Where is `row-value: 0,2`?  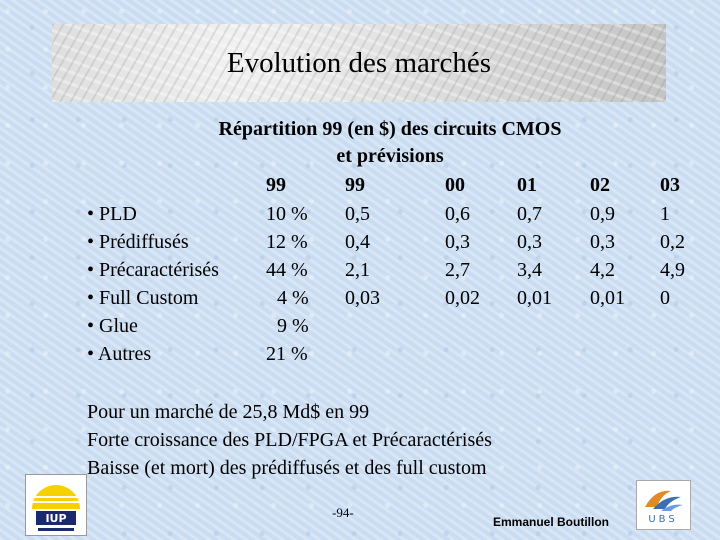 row-value: 0,2 is located at coordinates (672, 242).